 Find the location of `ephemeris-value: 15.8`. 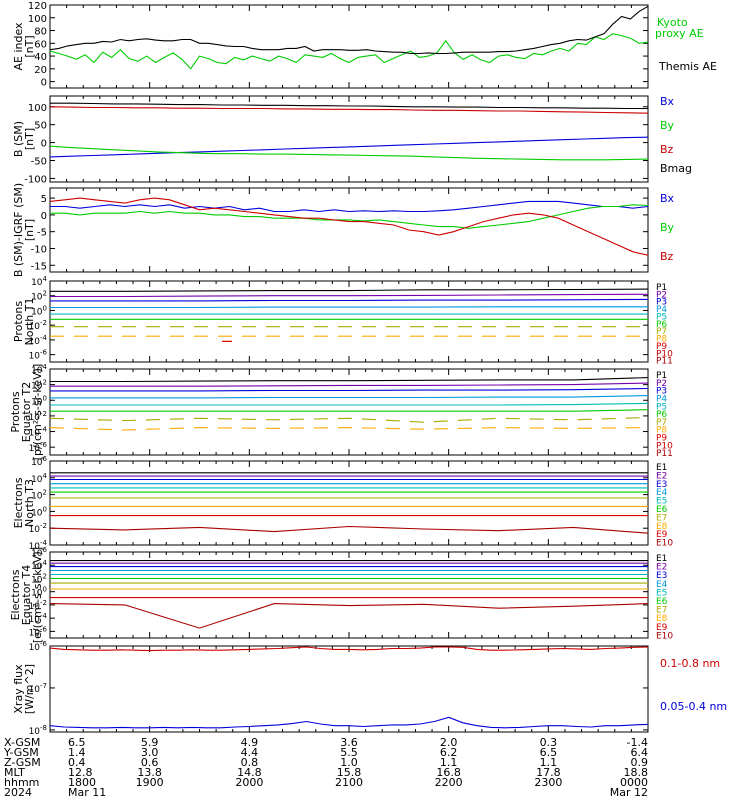

ephemeris-value: 15.8 is located at coordinates (349, 772).